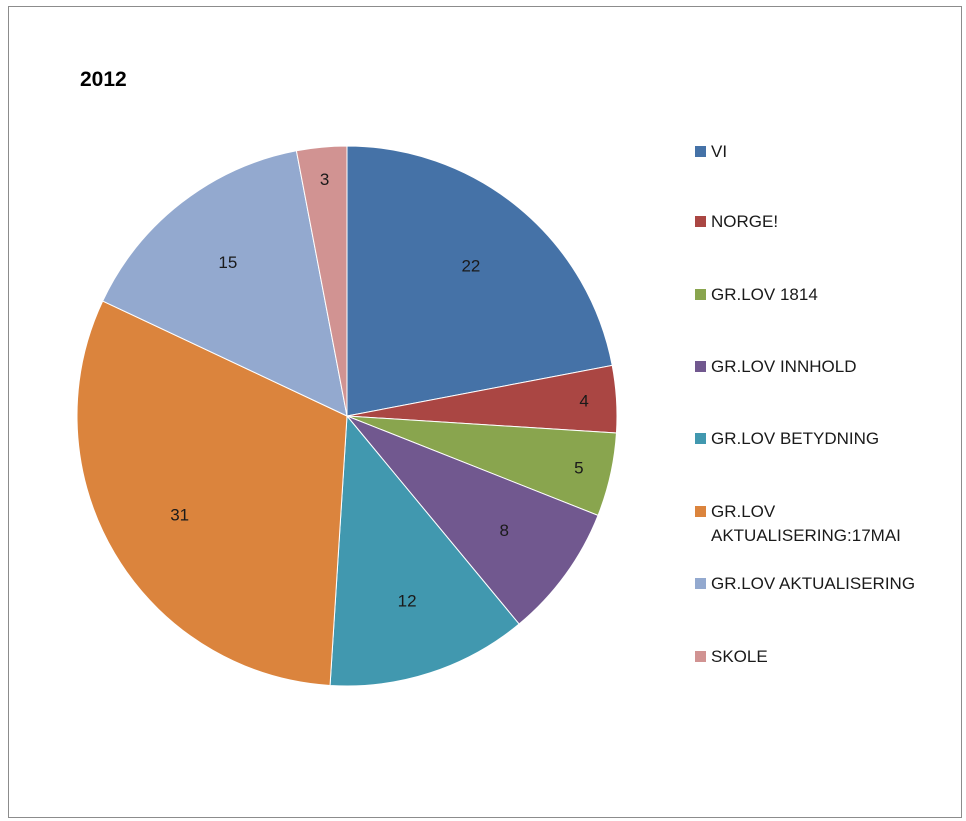  I want to click on legend-item: VI, so click(711, 152).